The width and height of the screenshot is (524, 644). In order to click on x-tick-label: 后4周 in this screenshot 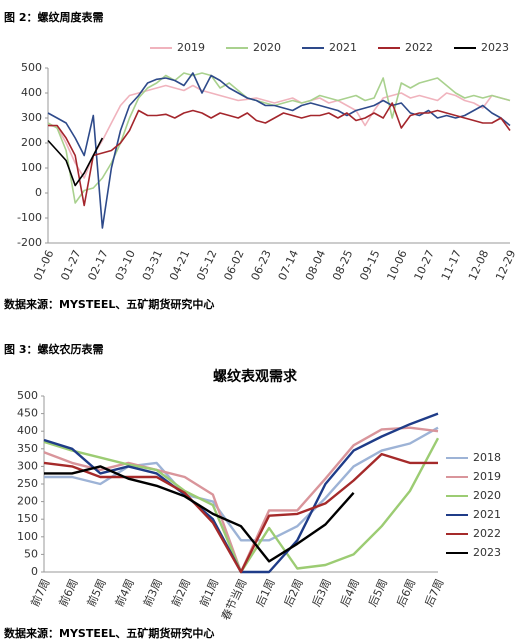, I will do `click(350, 593)`.